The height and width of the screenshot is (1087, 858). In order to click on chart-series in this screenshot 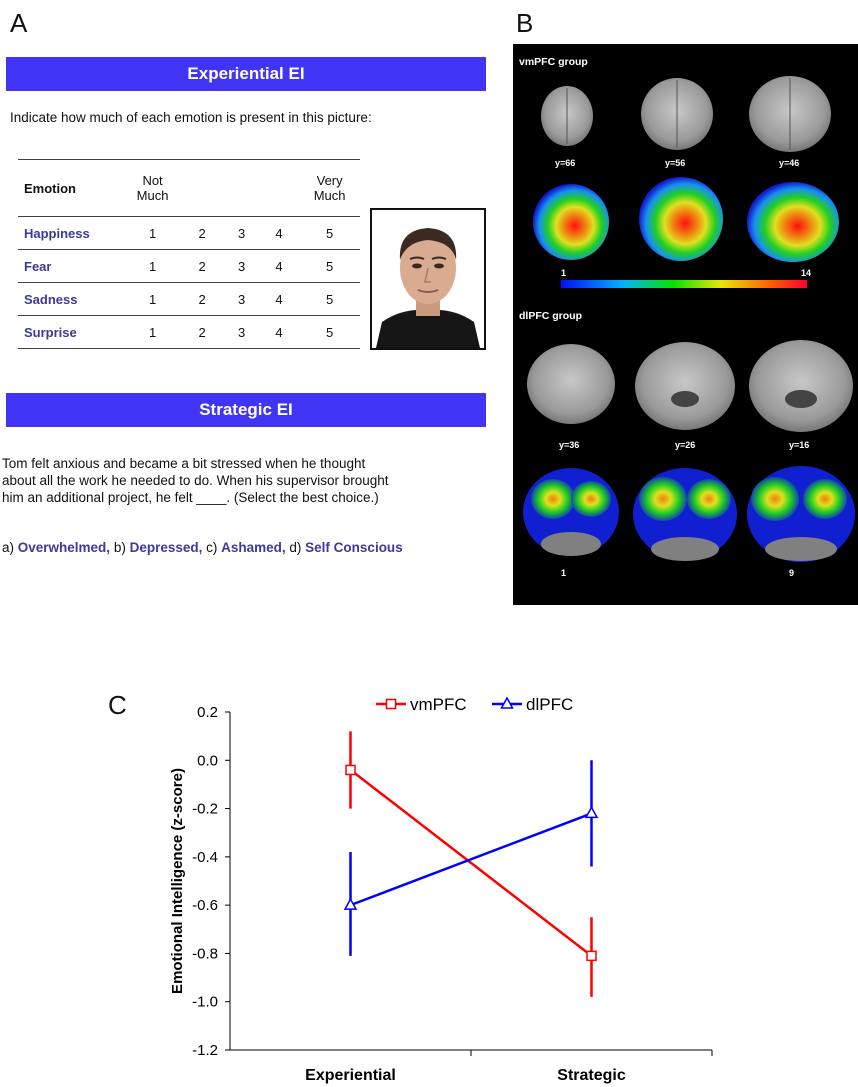, I will do `click(471, 864)`.